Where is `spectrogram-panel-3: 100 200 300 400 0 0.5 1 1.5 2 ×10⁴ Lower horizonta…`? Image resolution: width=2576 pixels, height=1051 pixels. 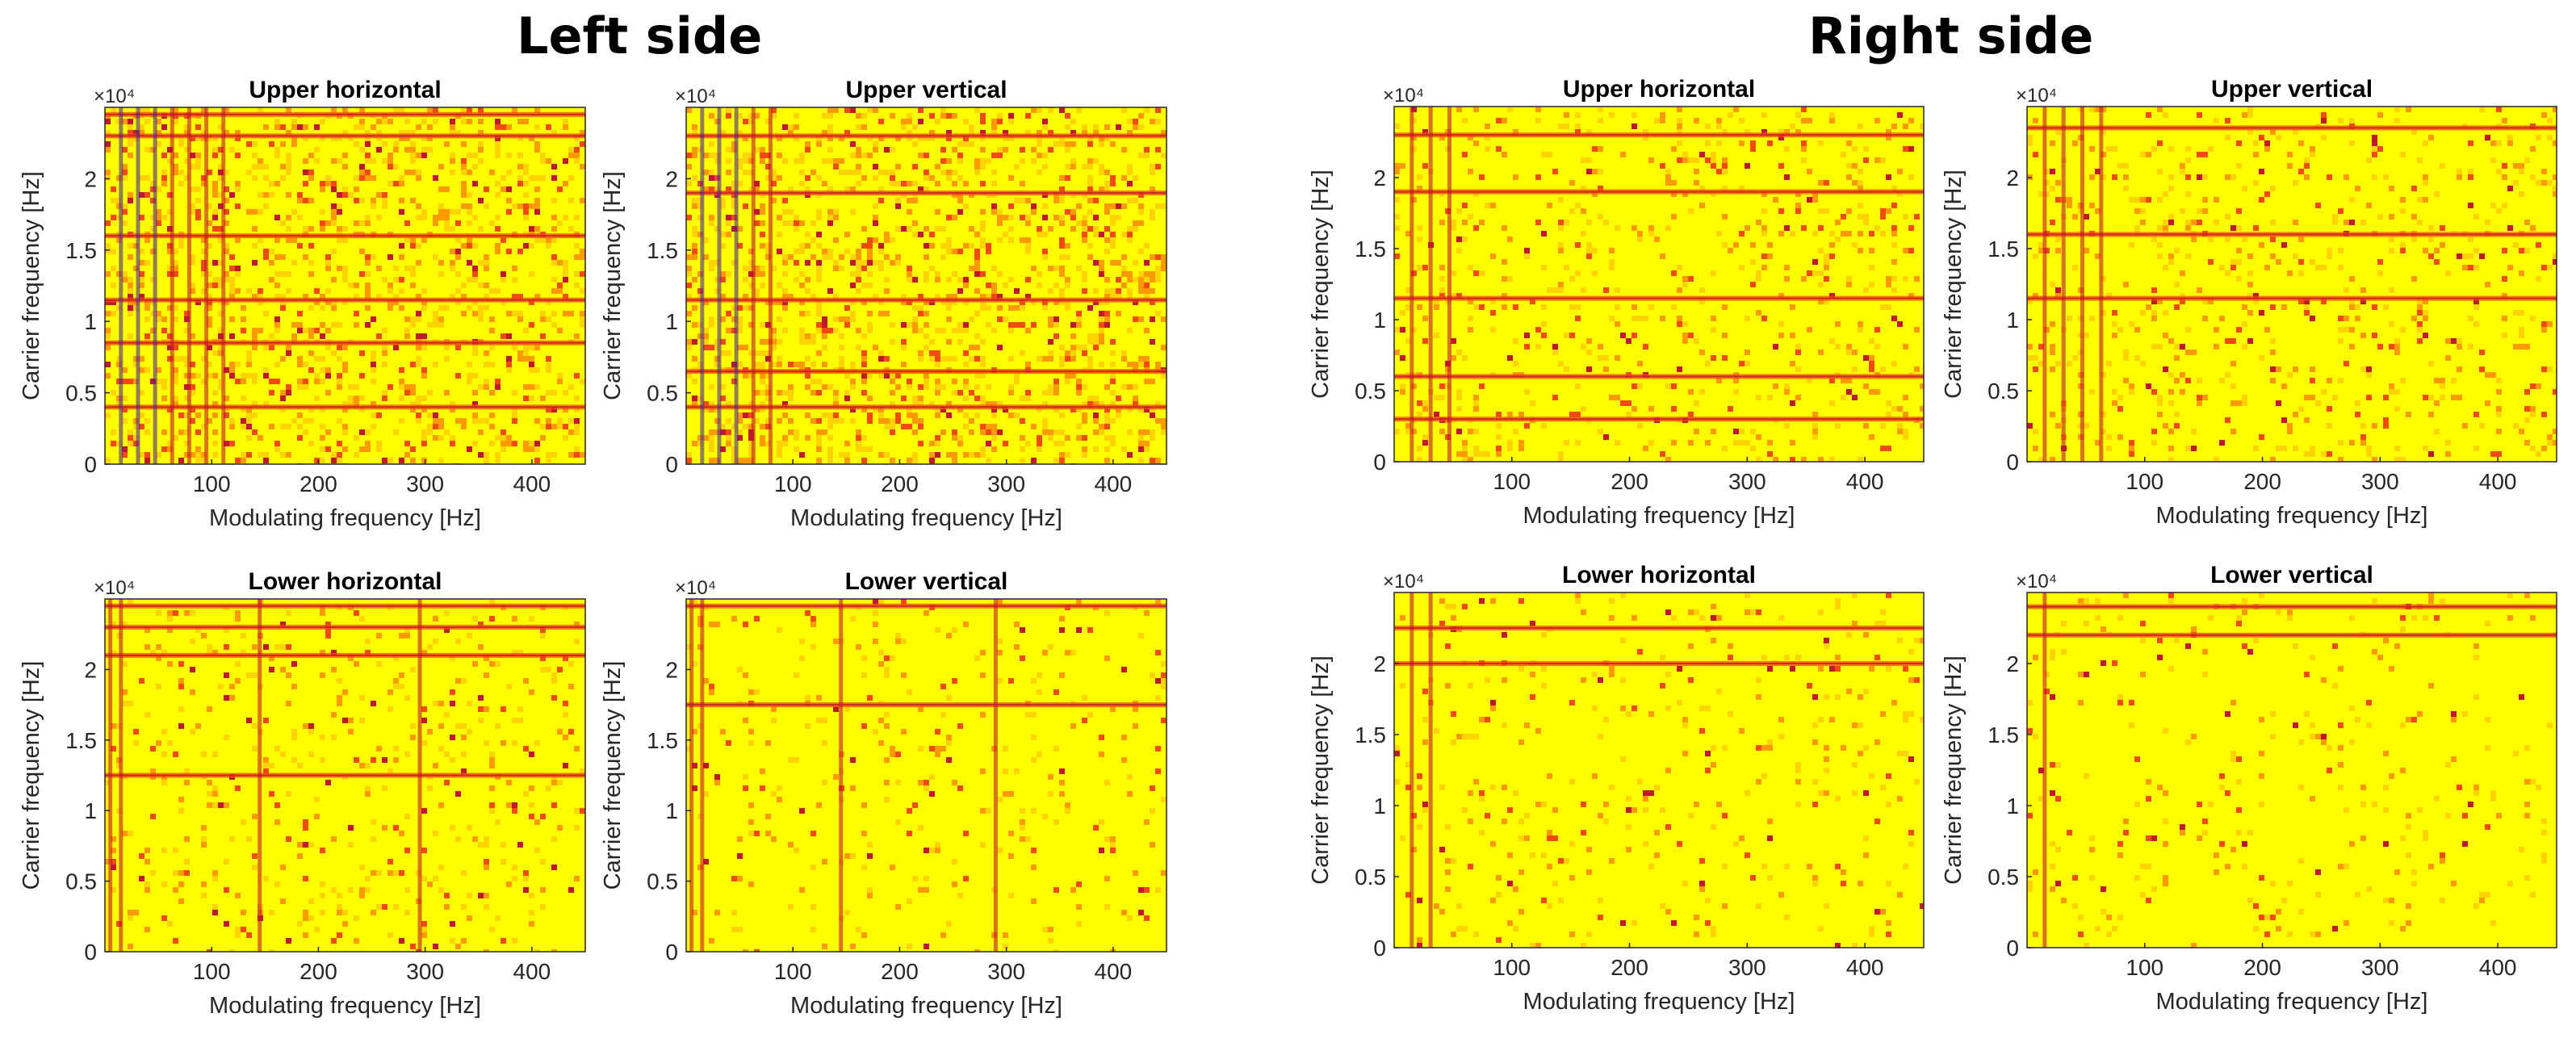
spectrogram-panel-3: 100 200 300 400 0 0.5 1 1.5 2 ×10⁴ Lower horizonta… is located at coordinates (302, 793).